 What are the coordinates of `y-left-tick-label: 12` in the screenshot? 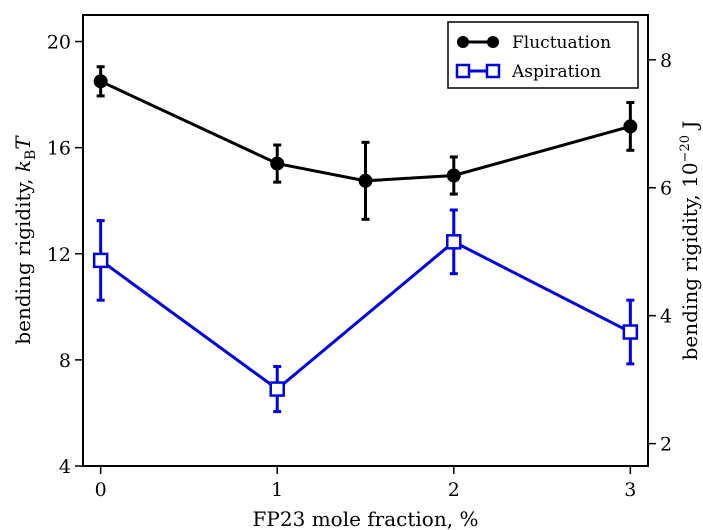 It's located at (59, 255).